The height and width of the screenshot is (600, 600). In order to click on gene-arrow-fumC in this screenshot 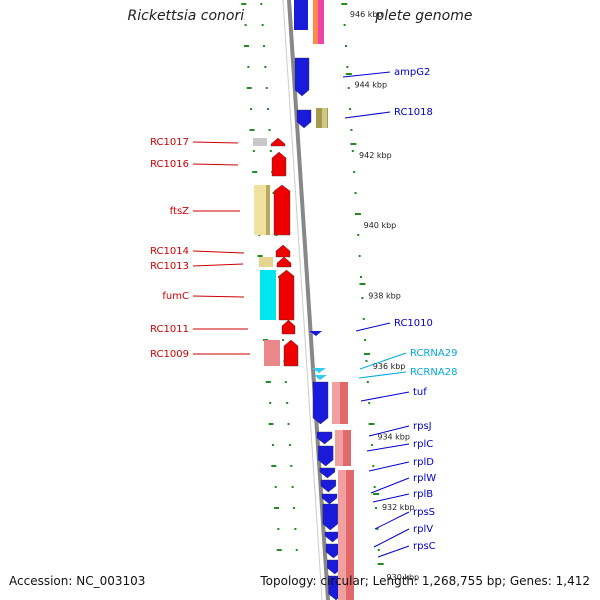, I will do `click(286, 295)`.